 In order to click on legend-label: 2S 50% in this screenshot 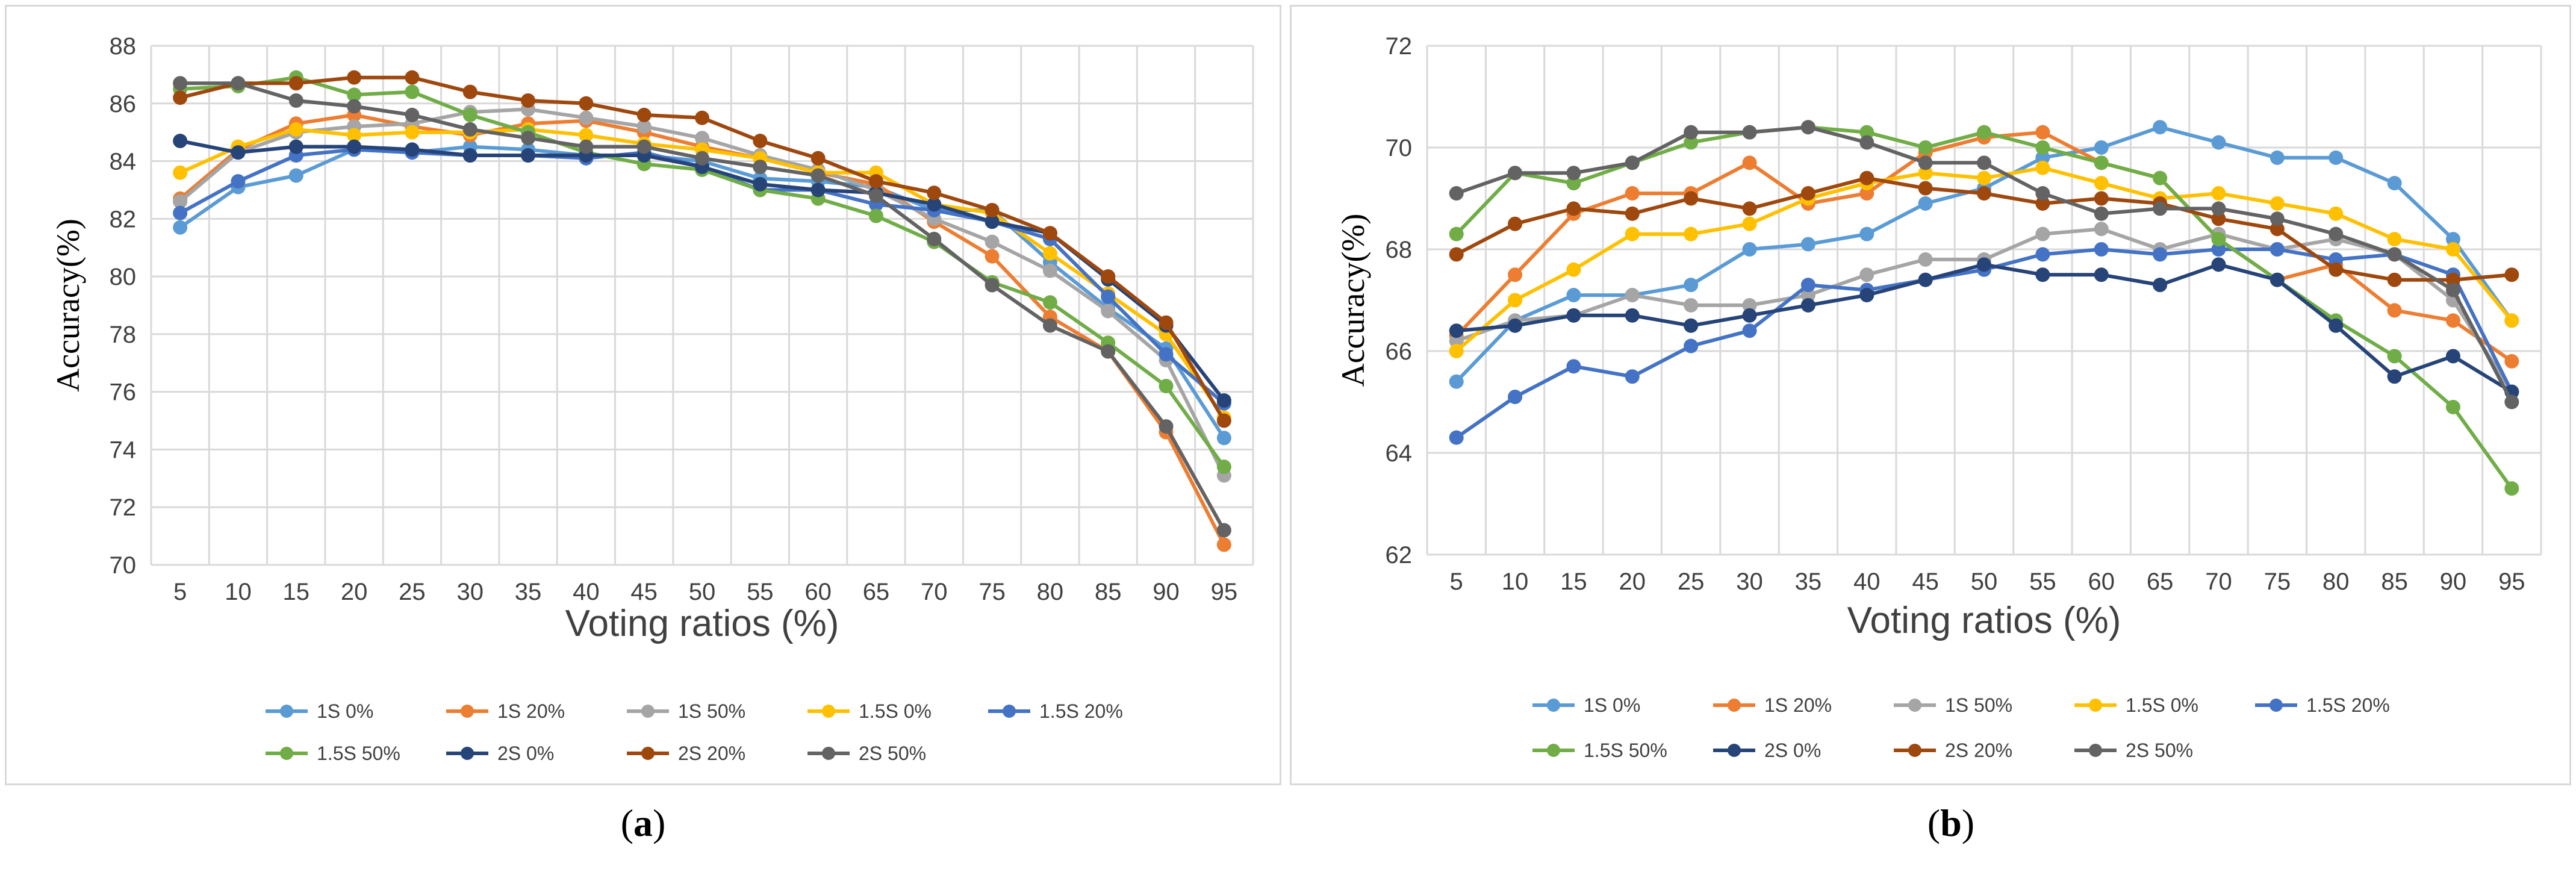, I will do `click(892, 753)`.